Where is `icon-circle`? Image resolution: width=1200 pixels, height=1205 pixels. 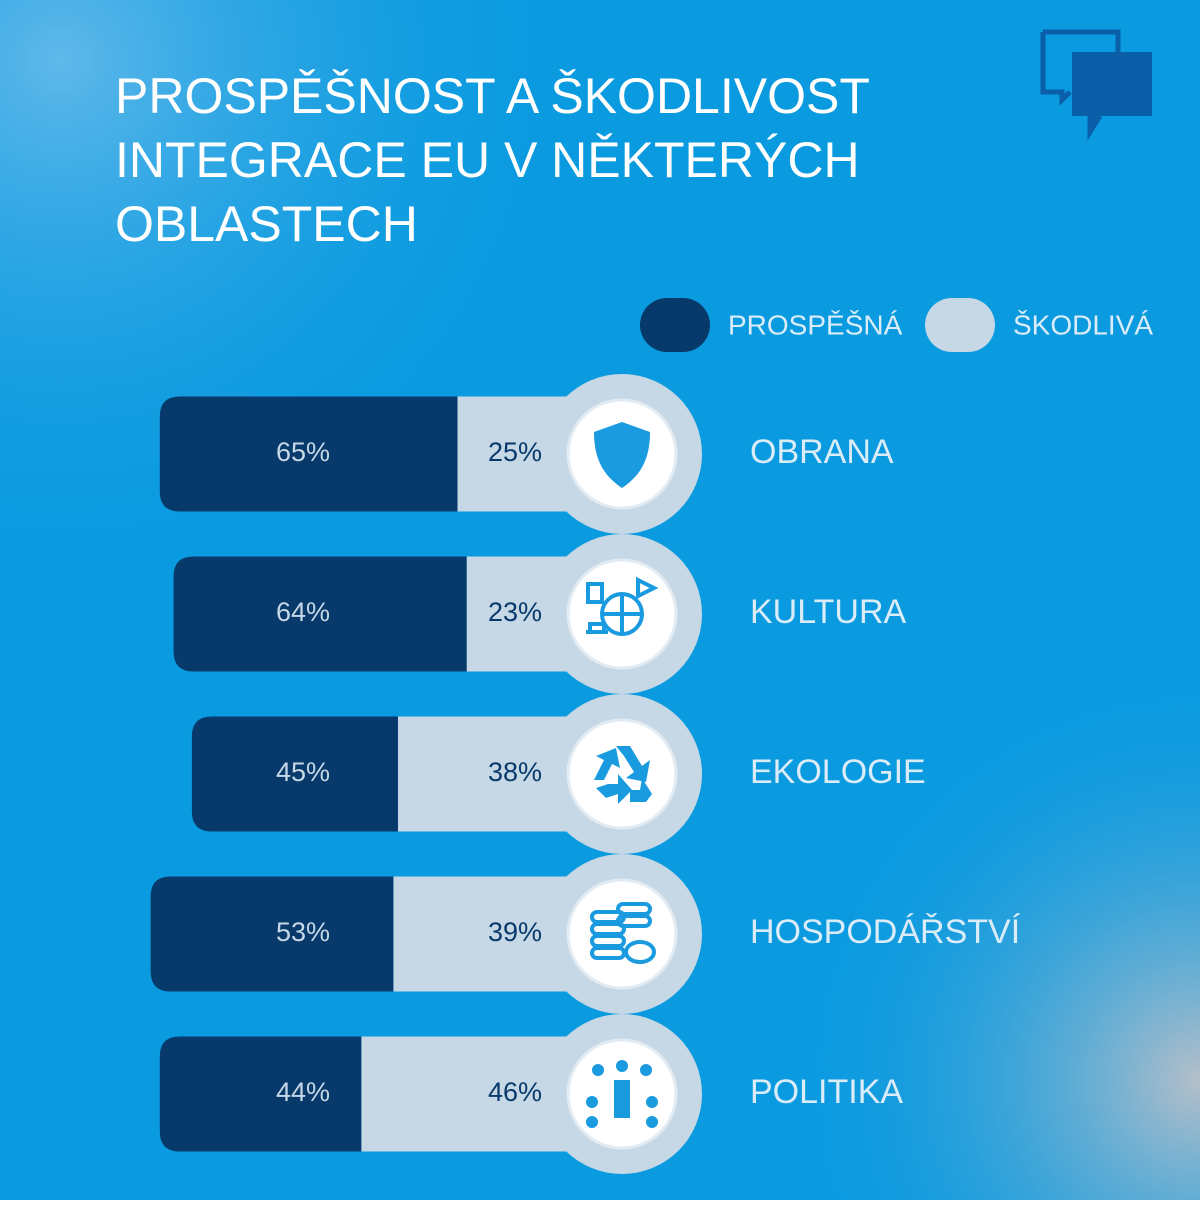 icon-circle is located at coordinates (622, 774).